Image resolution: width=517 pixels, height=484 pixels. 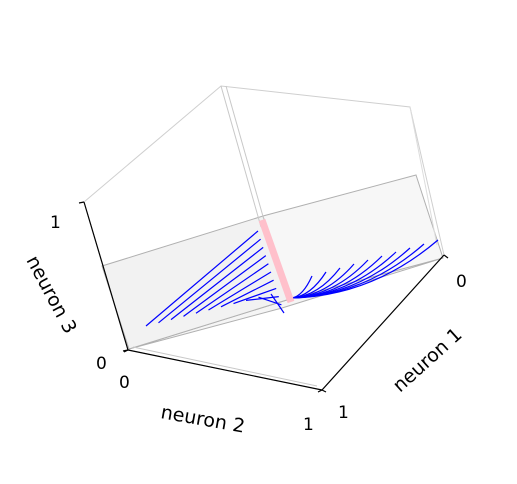 What do you see at coordinates (428, 360) in the screenshot?
I see `x-axis-label: neuron 1` at bounding box center [428, 360].